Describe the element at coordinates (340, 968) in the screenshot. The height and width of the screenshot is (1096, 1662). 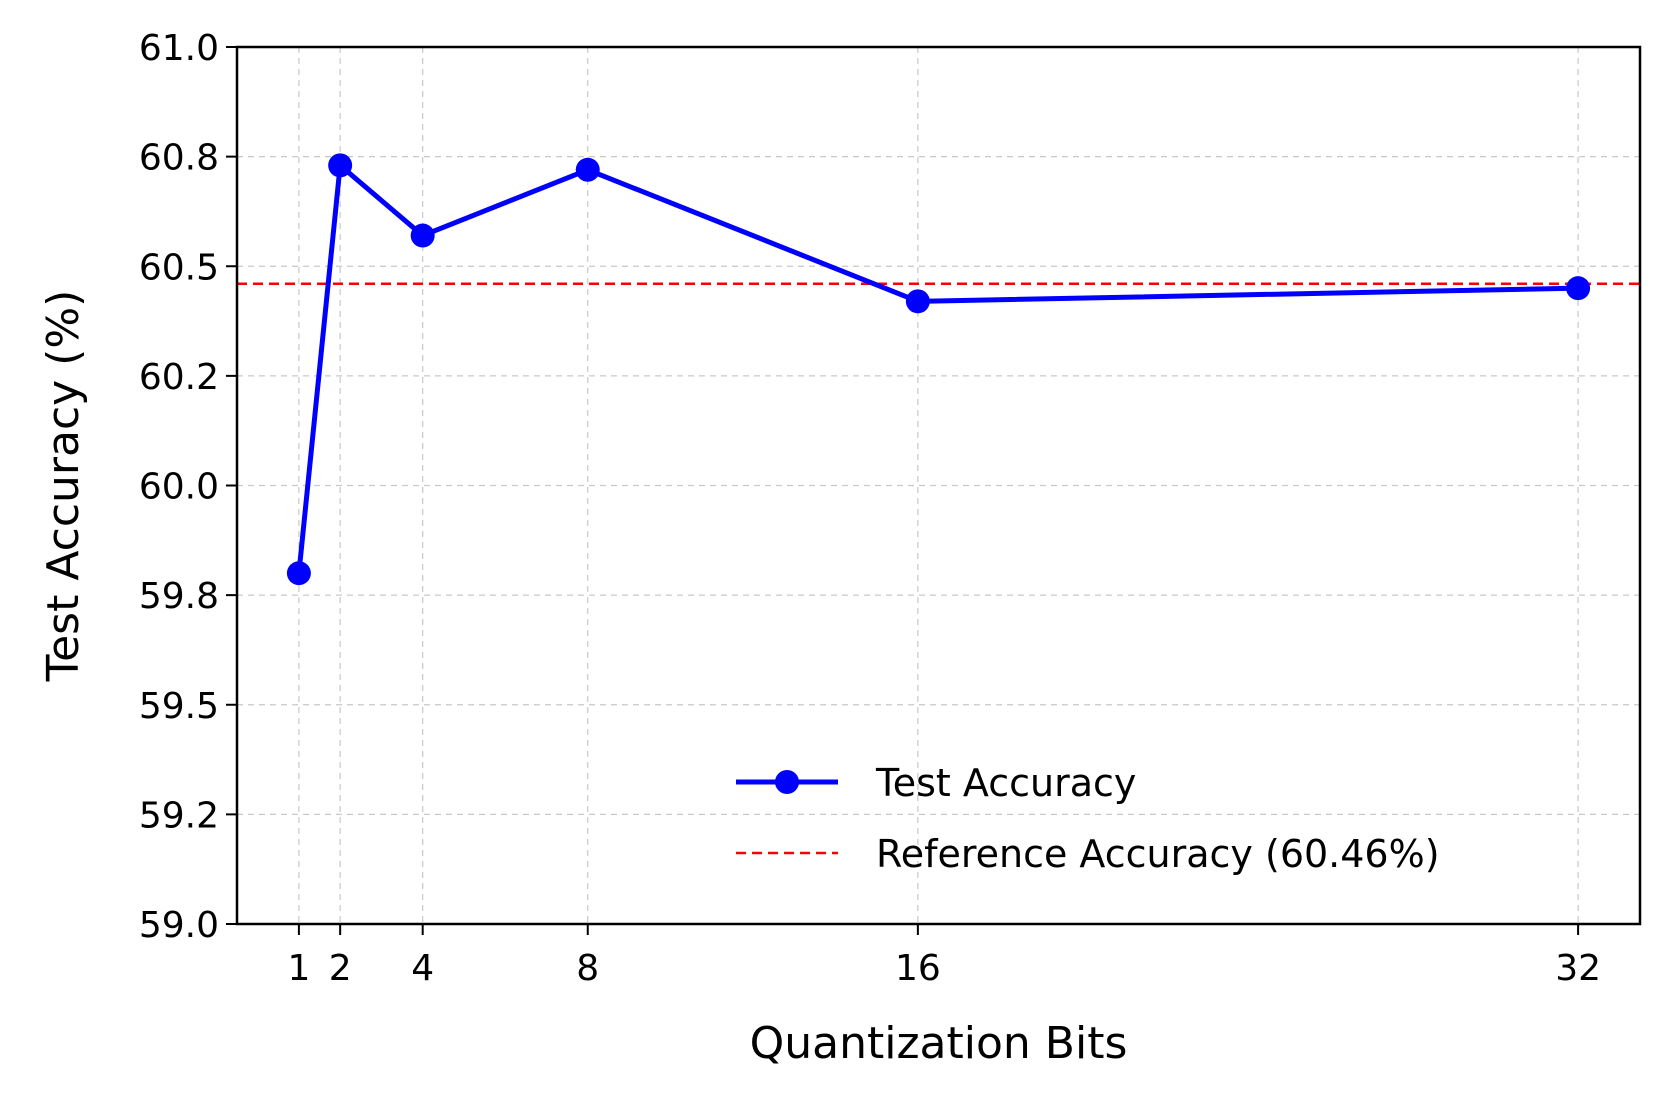
I see `x-tick-label: 2` at that location.